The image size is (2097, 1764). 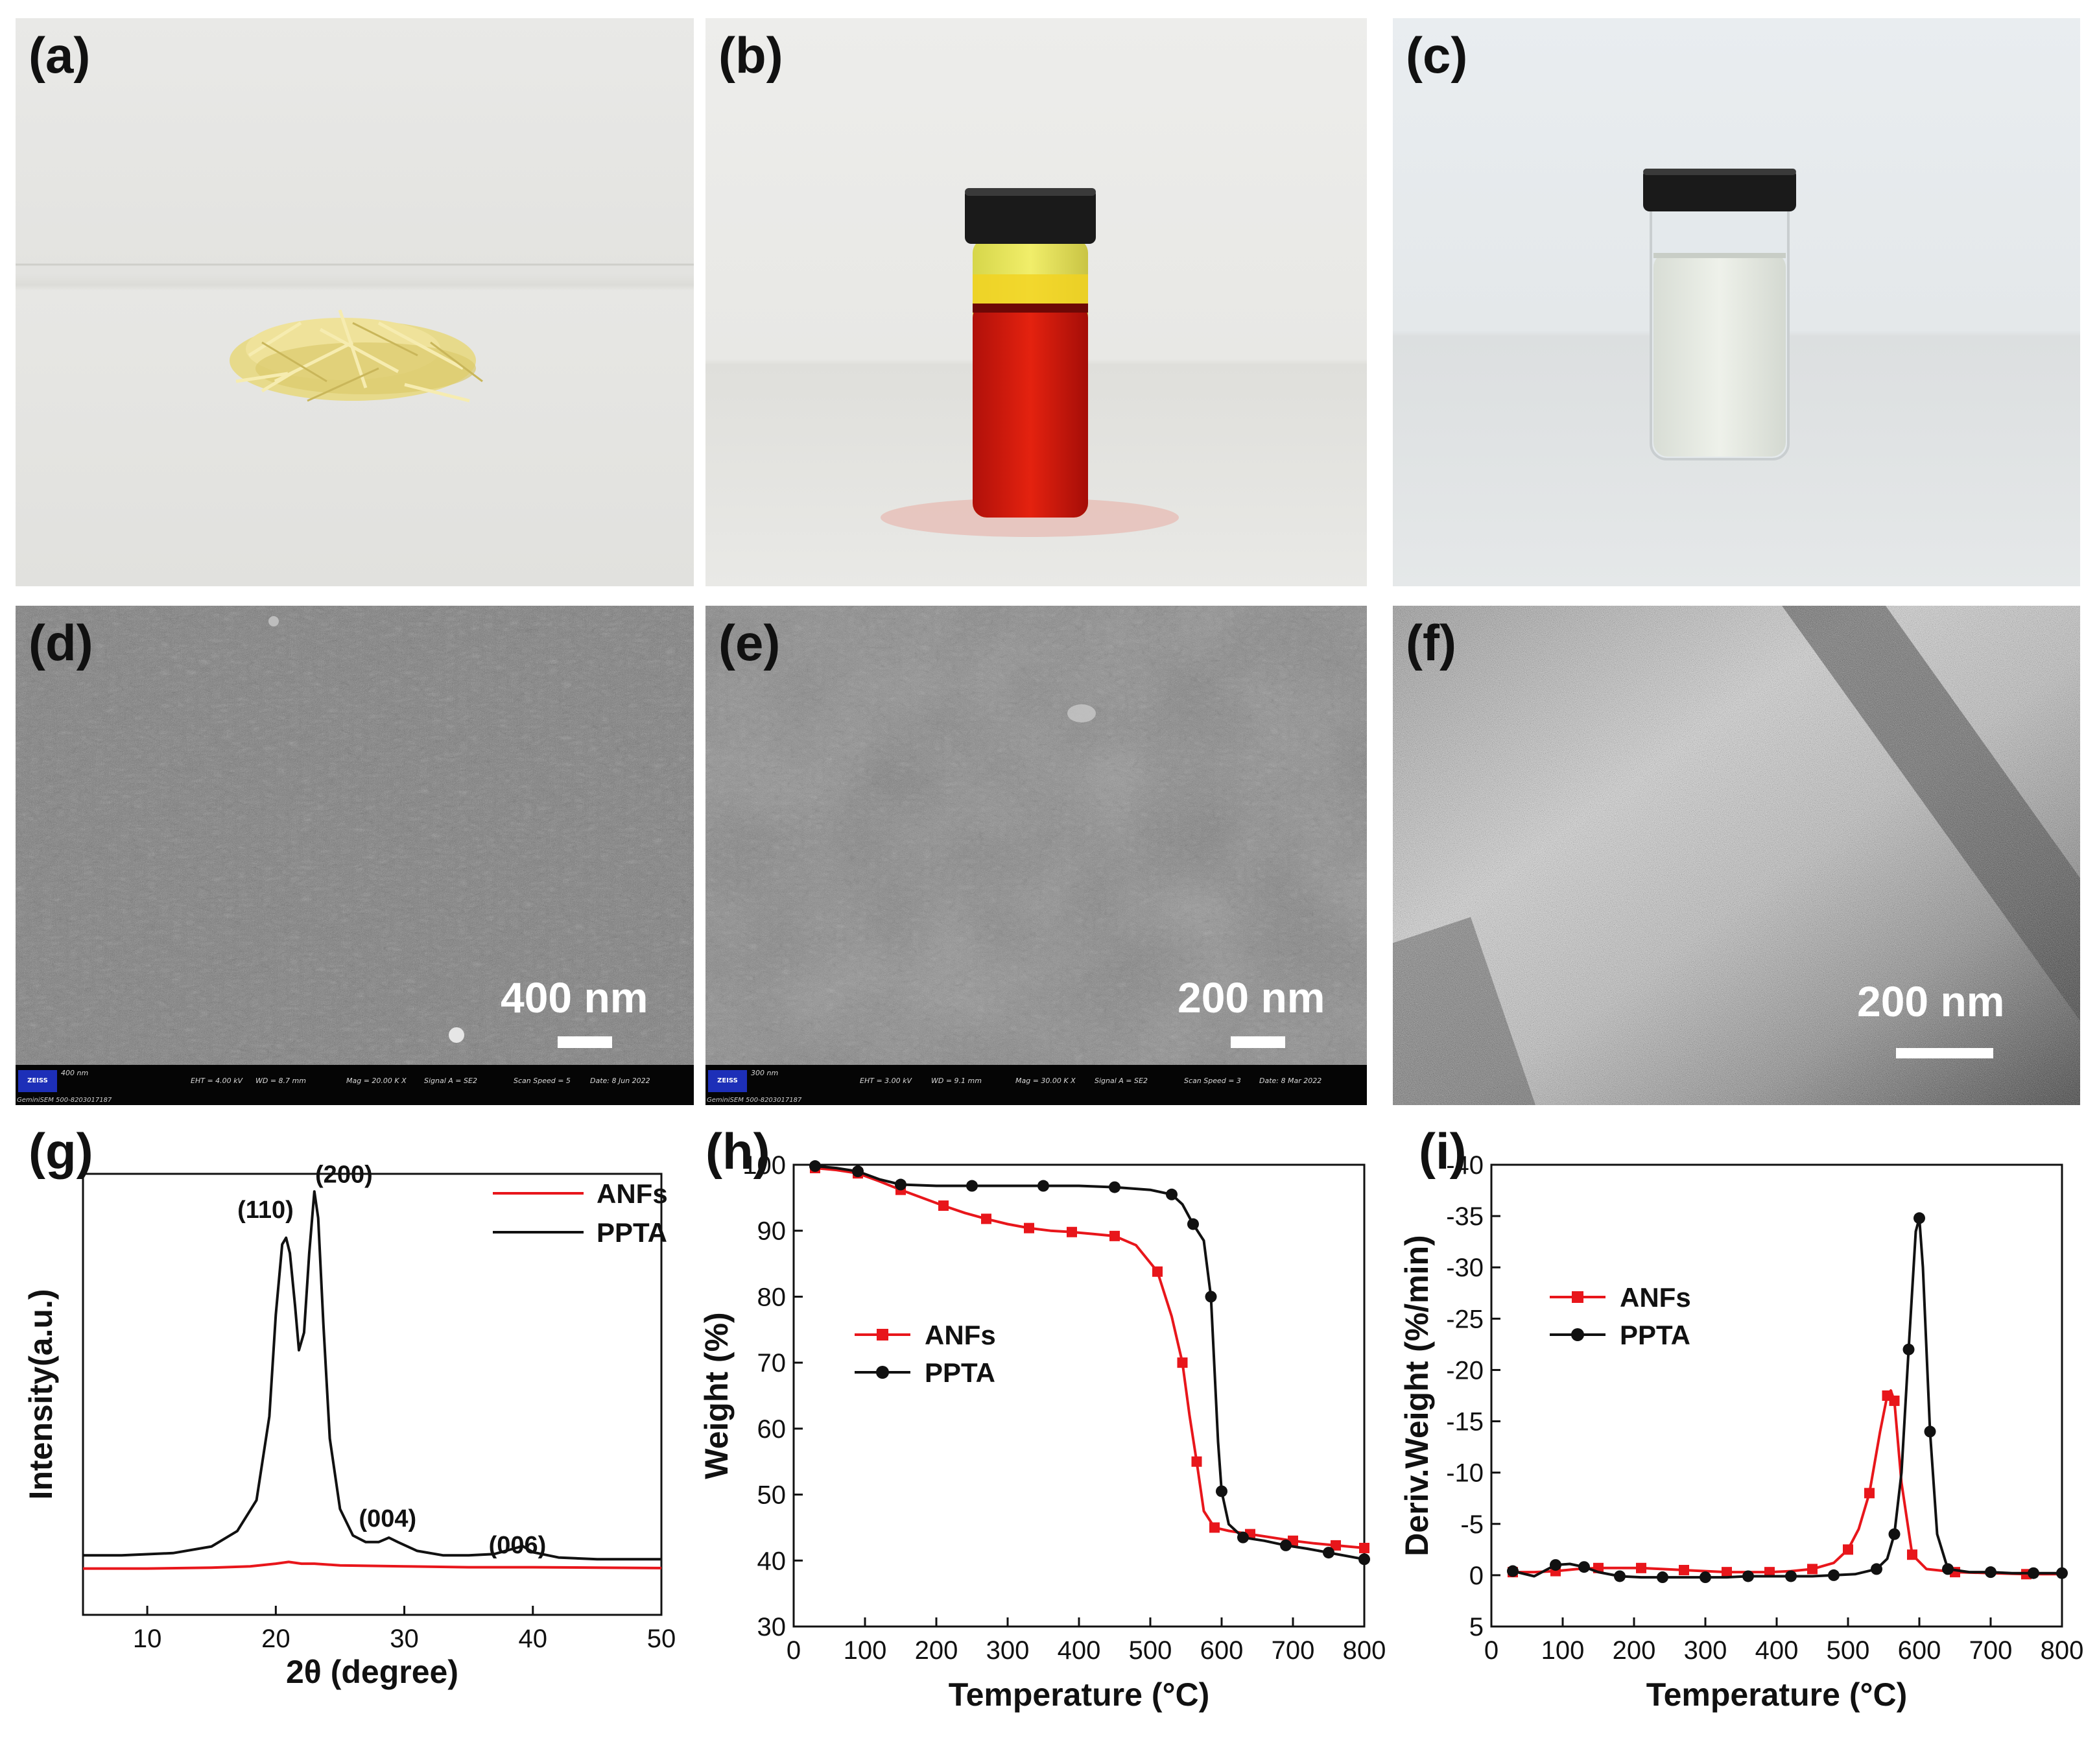 I want to click on panel-label-i: (i), so click(x=1443, y=1152).